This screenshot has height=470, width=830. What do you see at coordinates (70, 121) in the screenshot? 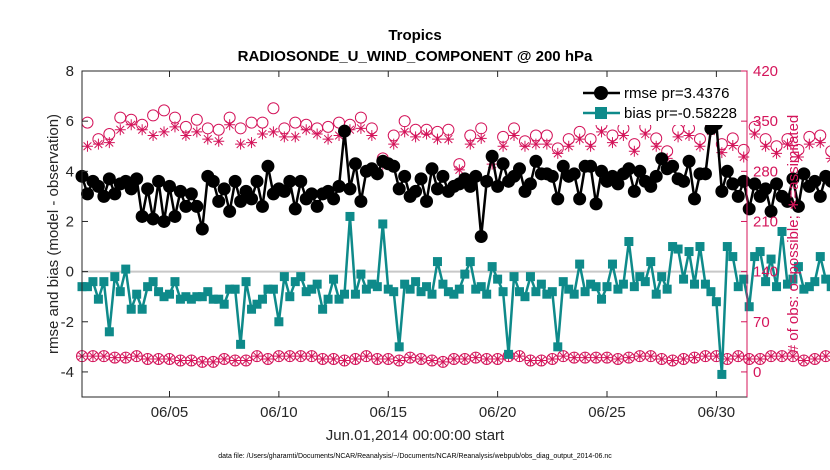
I see `y-tick-label: 6` at bounding box center [70, 121].